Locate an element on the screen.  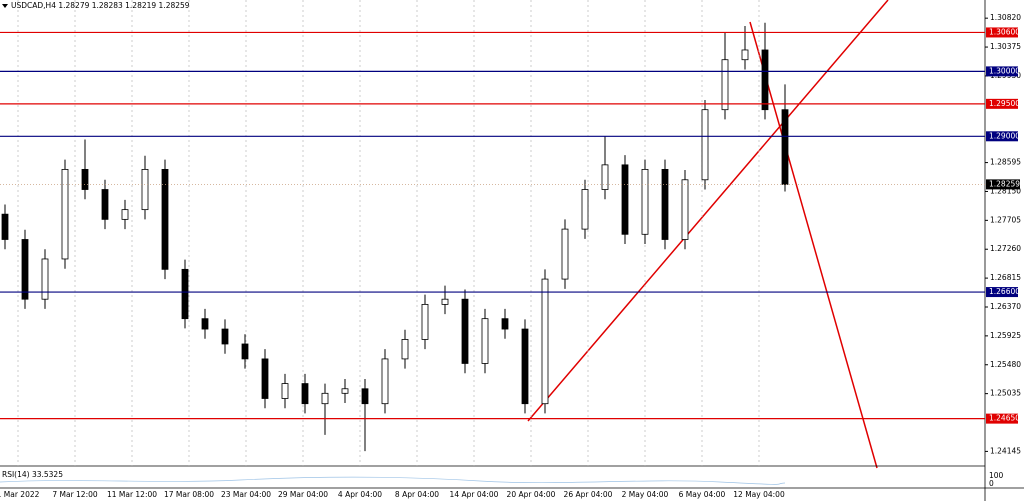
x-tick-label: 29 Mar 04:00 is located at coordinates (303, 494).